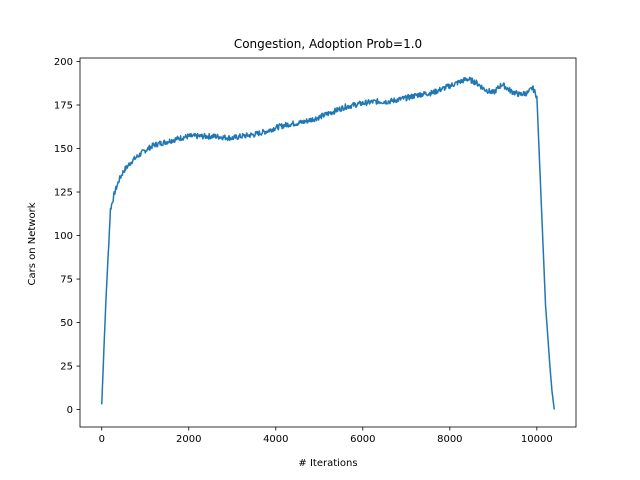  I want to click on y-axis-label: Cars on Network, so click(32, 243).